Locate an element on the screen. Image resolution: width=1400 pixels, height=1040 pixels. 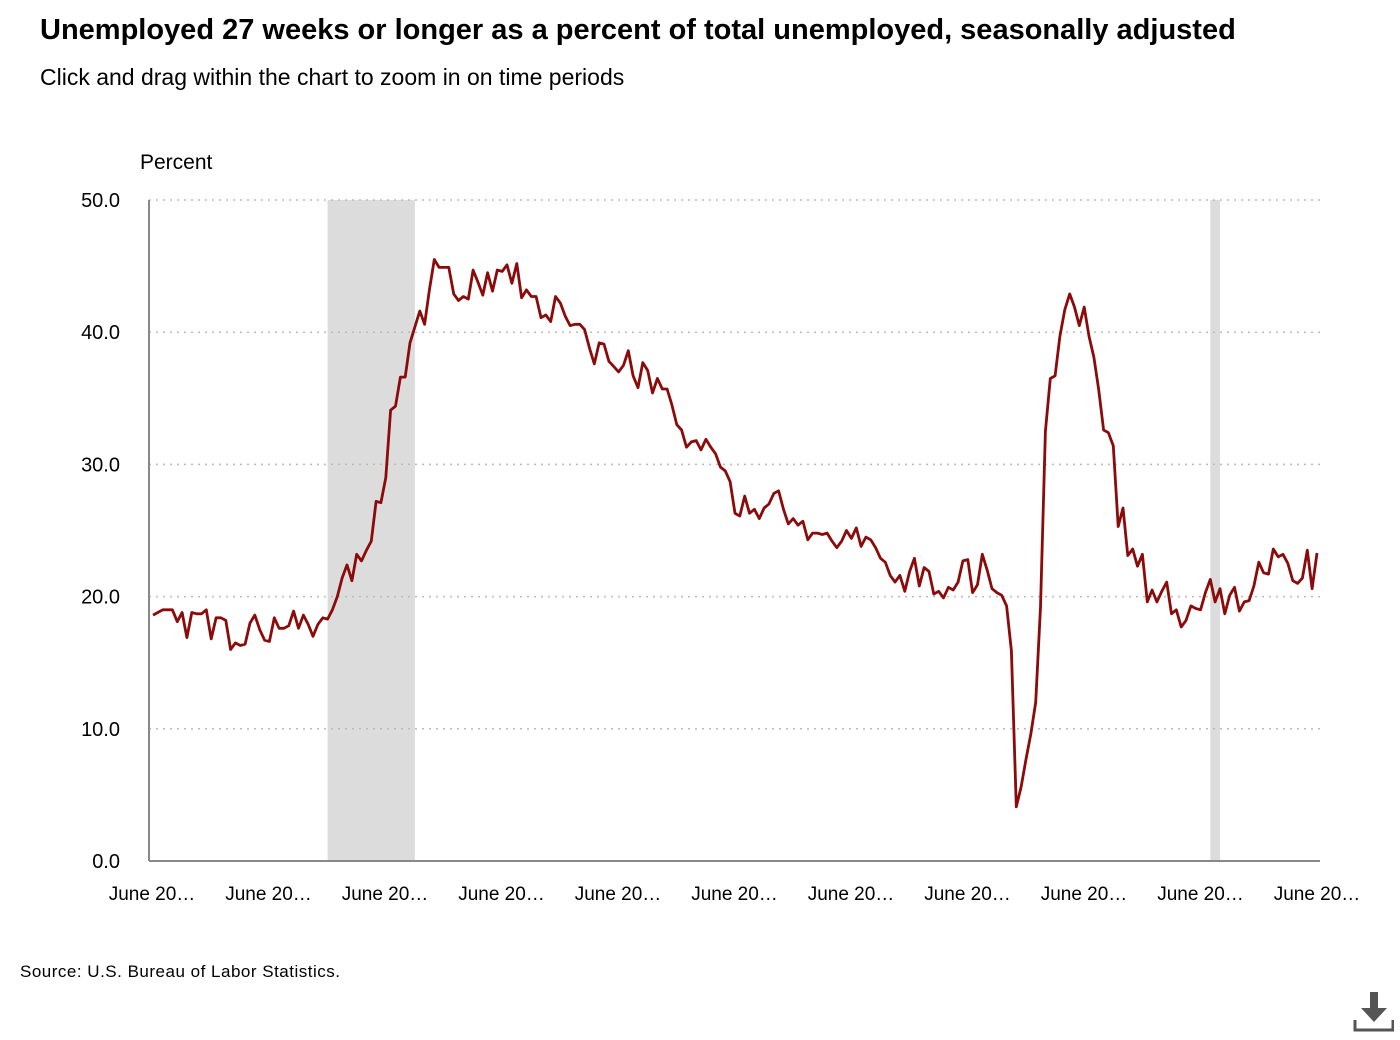
download-icon is located at coordinates (1373, 1012).